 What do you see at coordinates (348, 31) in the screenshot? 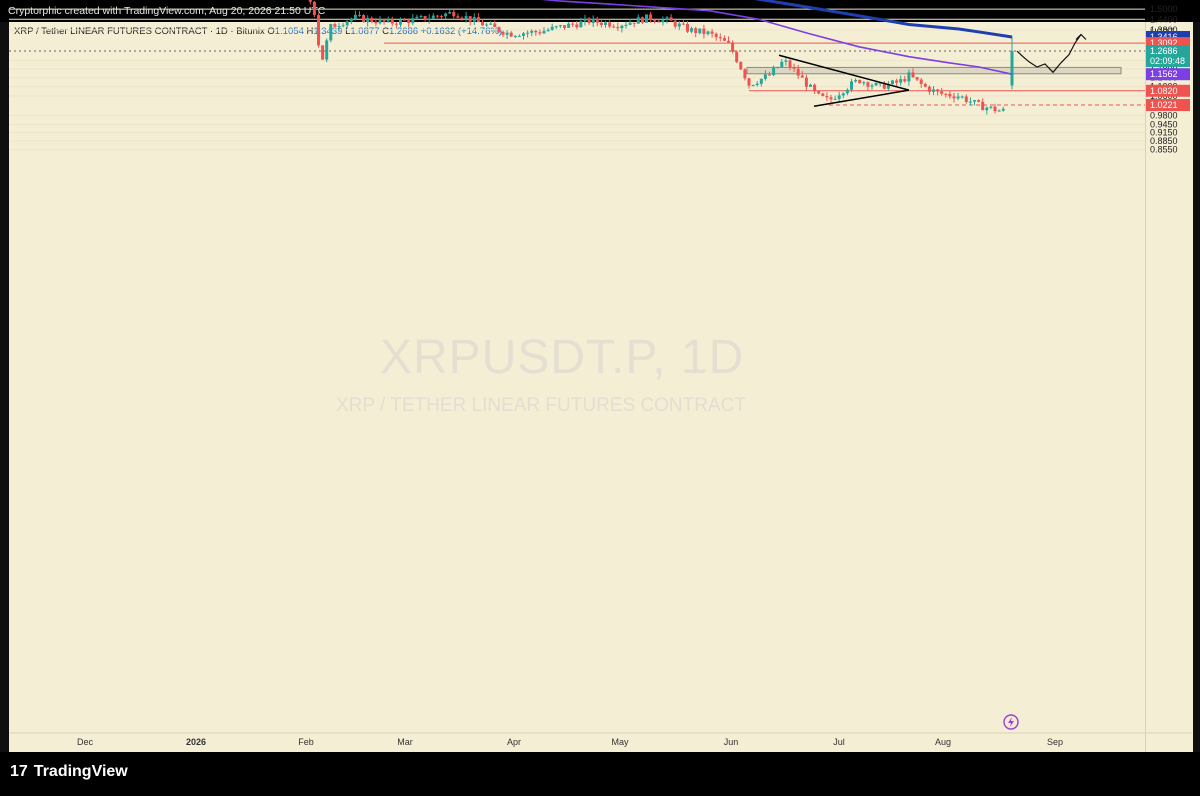
I see `low-label: L` at bounding box center [348, 31].